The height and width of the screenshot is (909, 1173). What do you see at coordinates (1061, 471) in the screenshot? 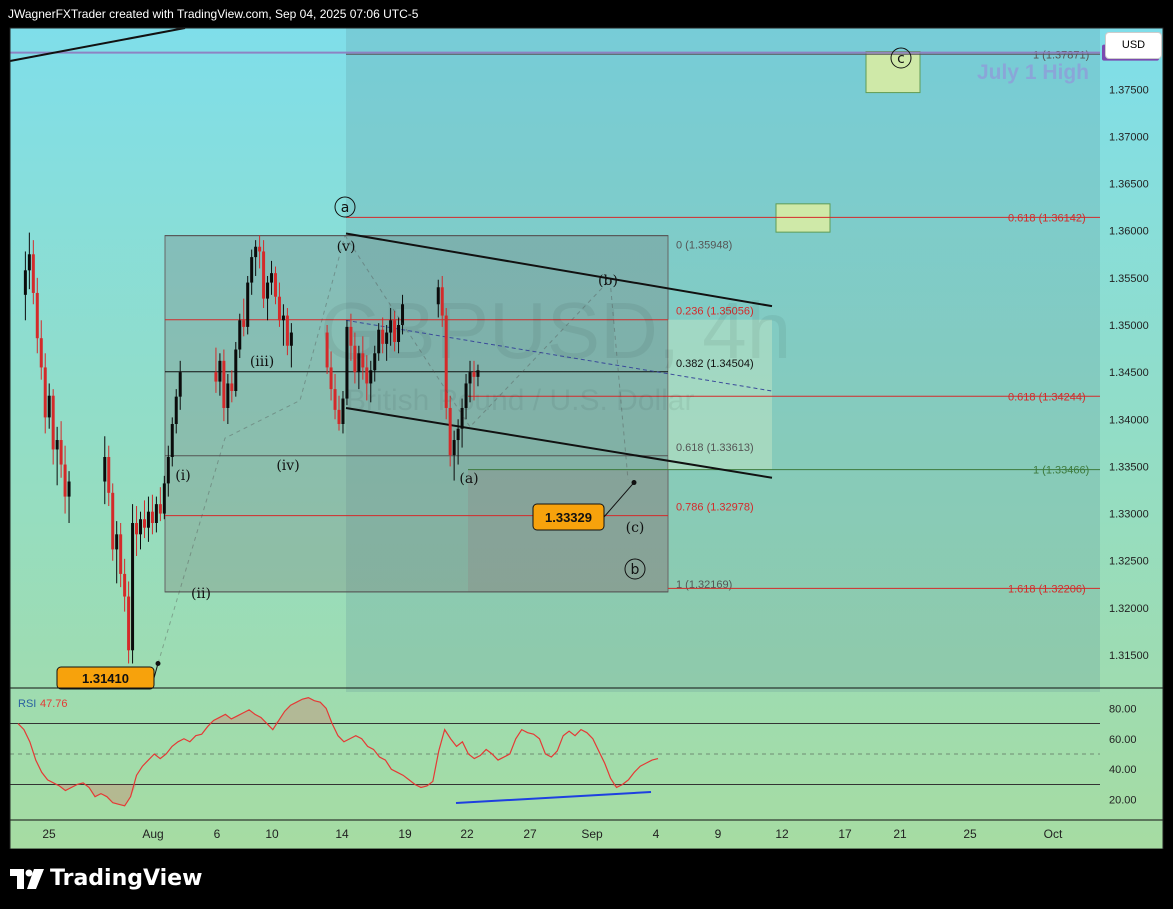
I see `fib-label-7: 1 (1.33466)` at bounding box center [1061, 471].